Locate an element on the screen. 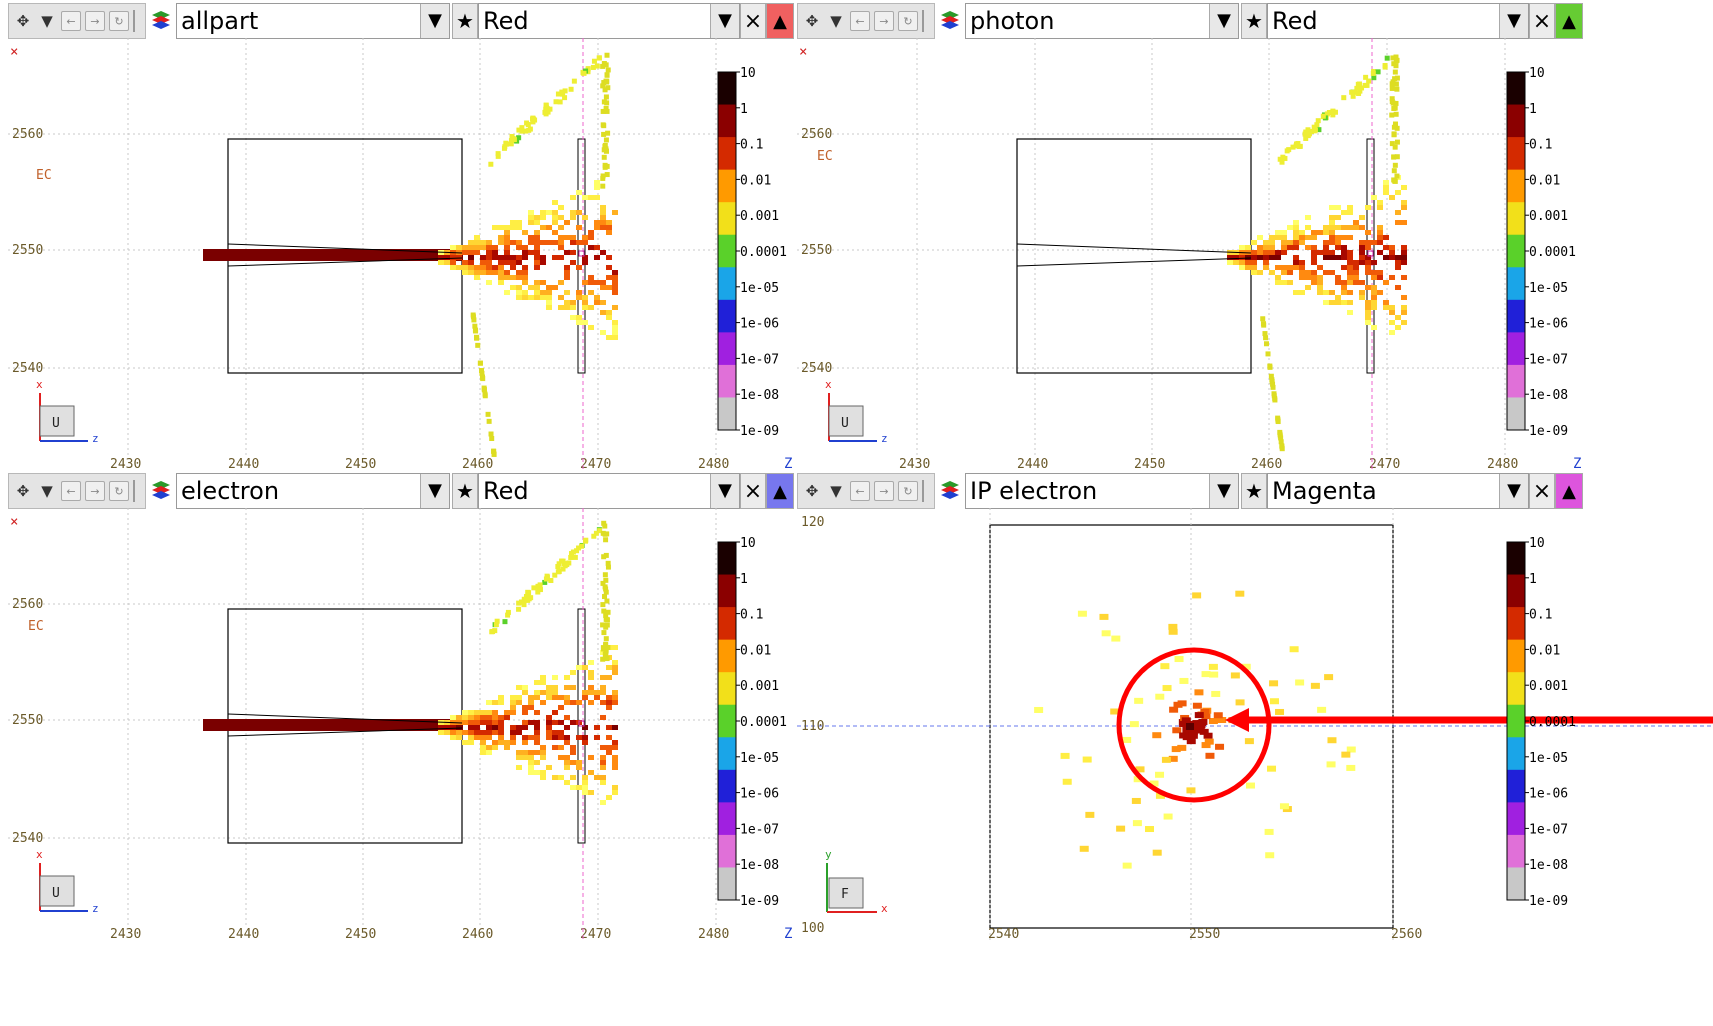 The height and width of the screenshot is (1026, 1713). corner-mark: × is located at coordinates (803, 52).